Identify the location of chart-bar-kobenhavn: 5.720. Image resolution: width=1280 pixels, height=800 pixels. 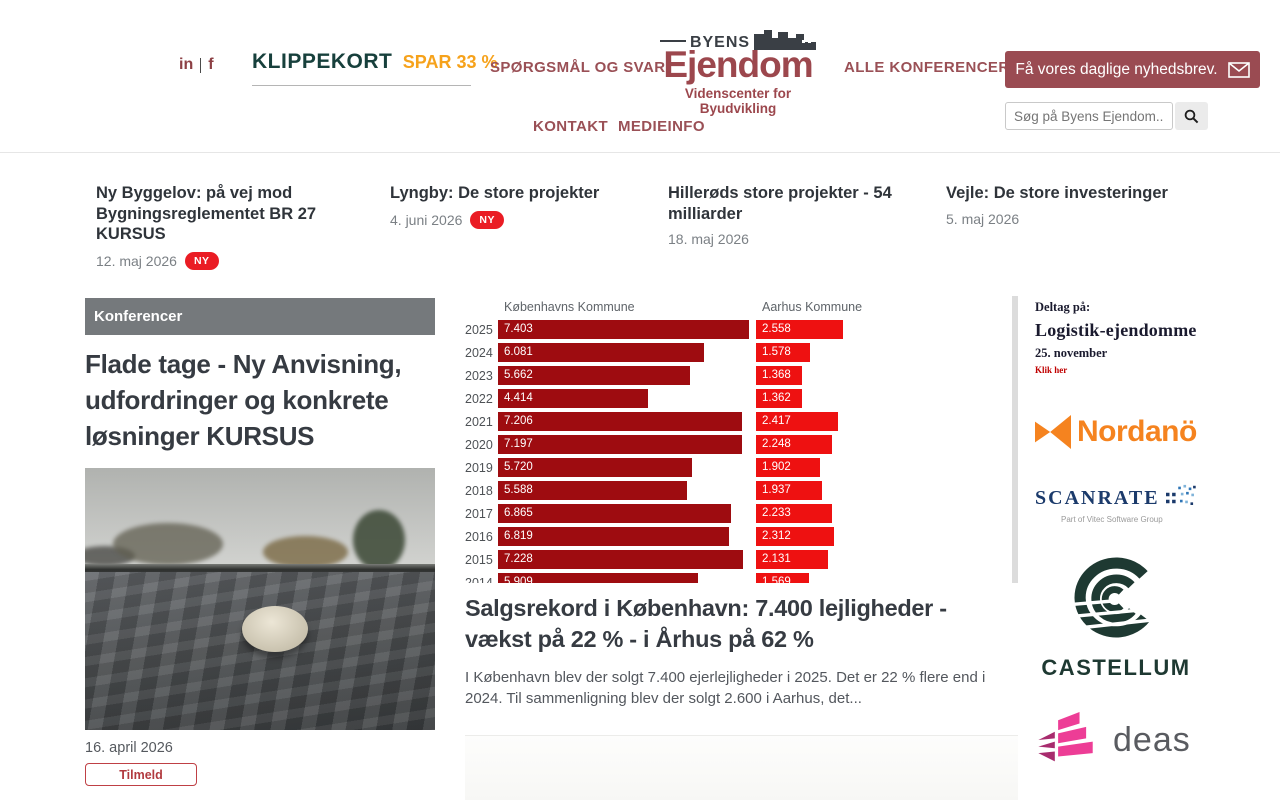
(595, 467).